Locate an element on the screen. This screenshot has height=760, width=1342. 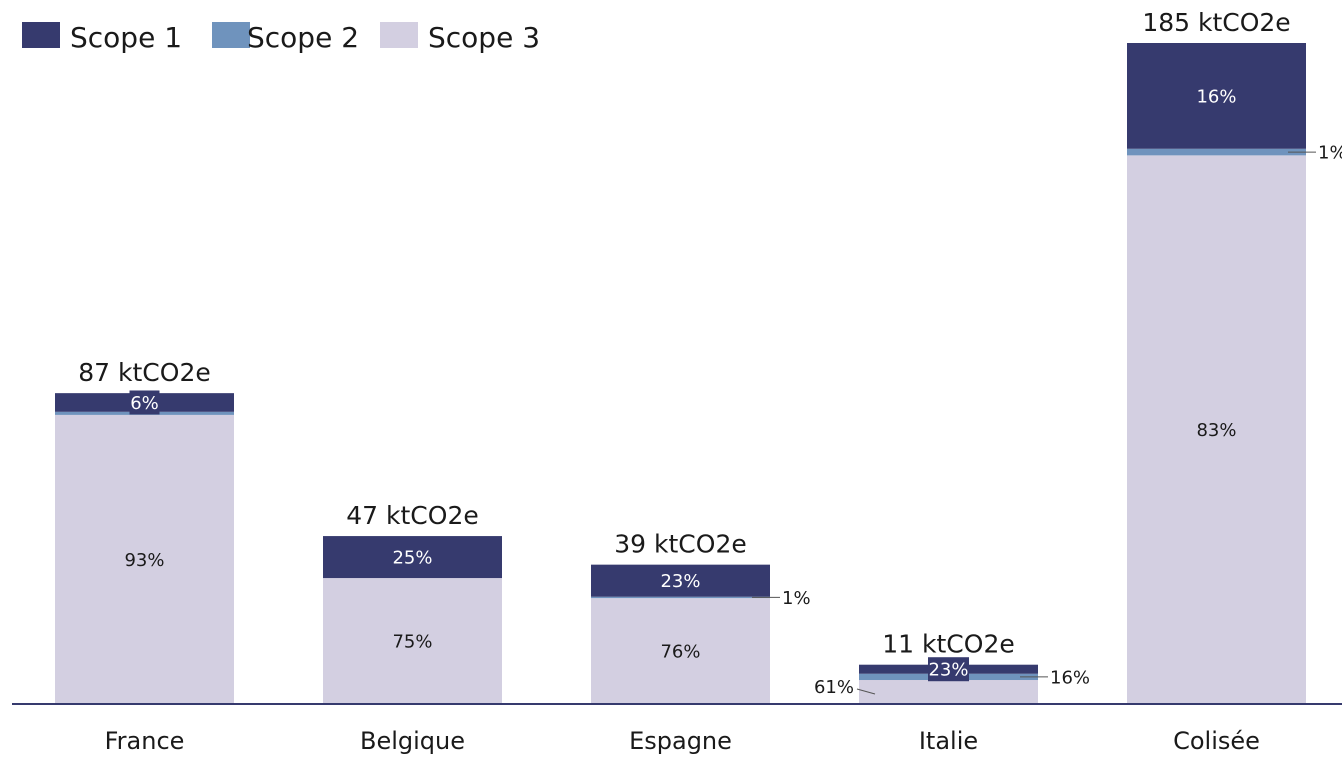
data-label-italie-scope-3: 61% is located at coordinates (834, 687).